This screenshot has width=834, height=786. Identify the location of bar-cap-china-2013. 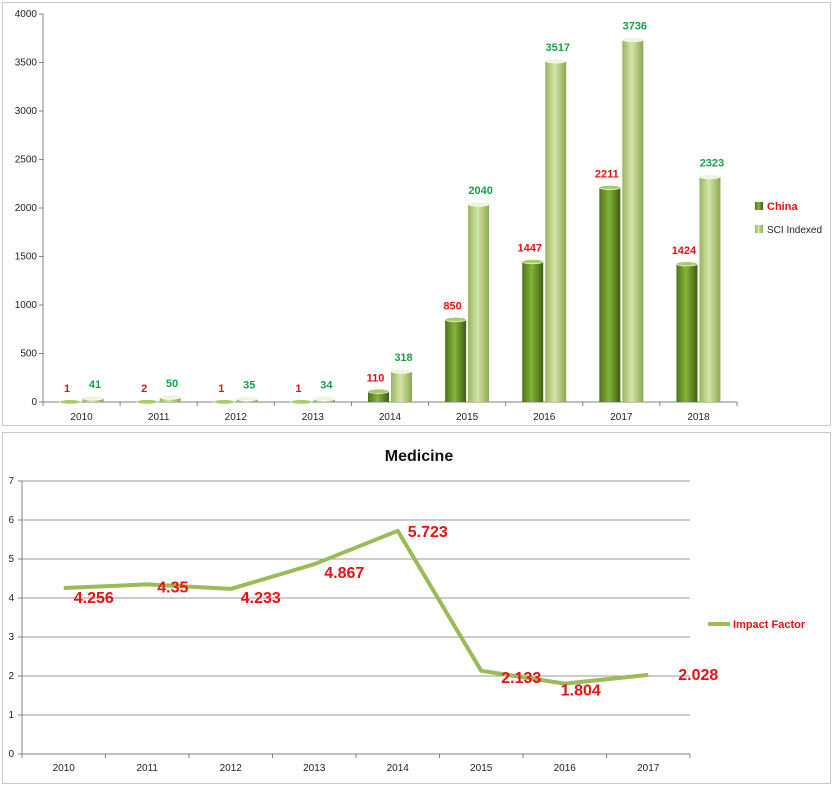
(301, 402).